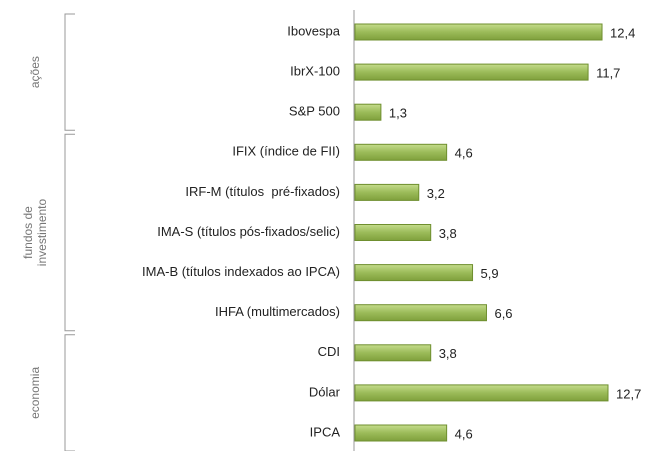 The image size is (654, 451). What do you see at coordinates (35, 232) in the screenshot?
I see `group-label: fundos deinvestimento` at bounding box center [35, 232].